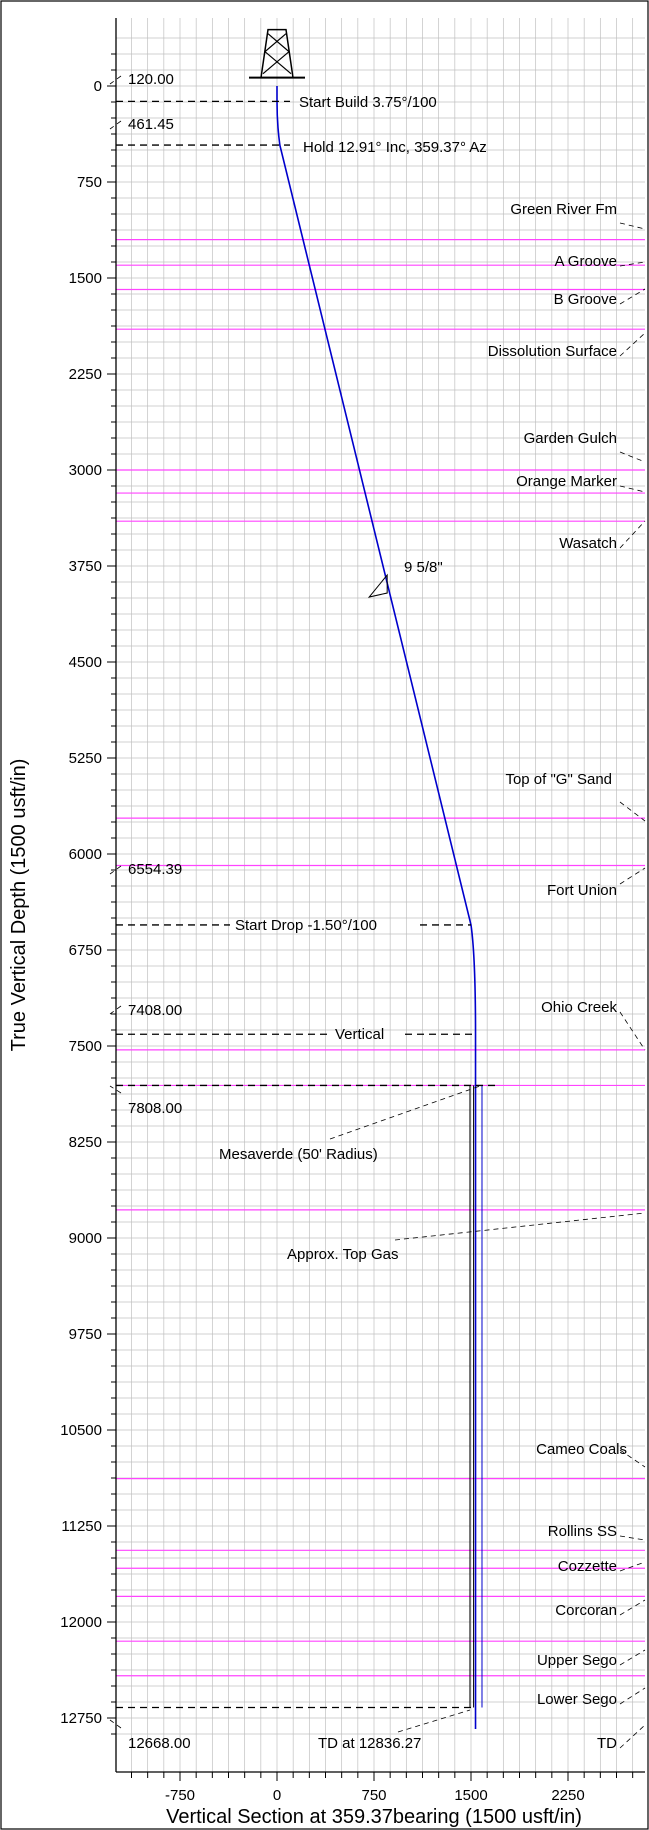 The image size is (649, 1830). What do you see at coordinates (85, 662) in the screenshot?
I see `y-tick-label: 4500` at bounding box center [85, 662].